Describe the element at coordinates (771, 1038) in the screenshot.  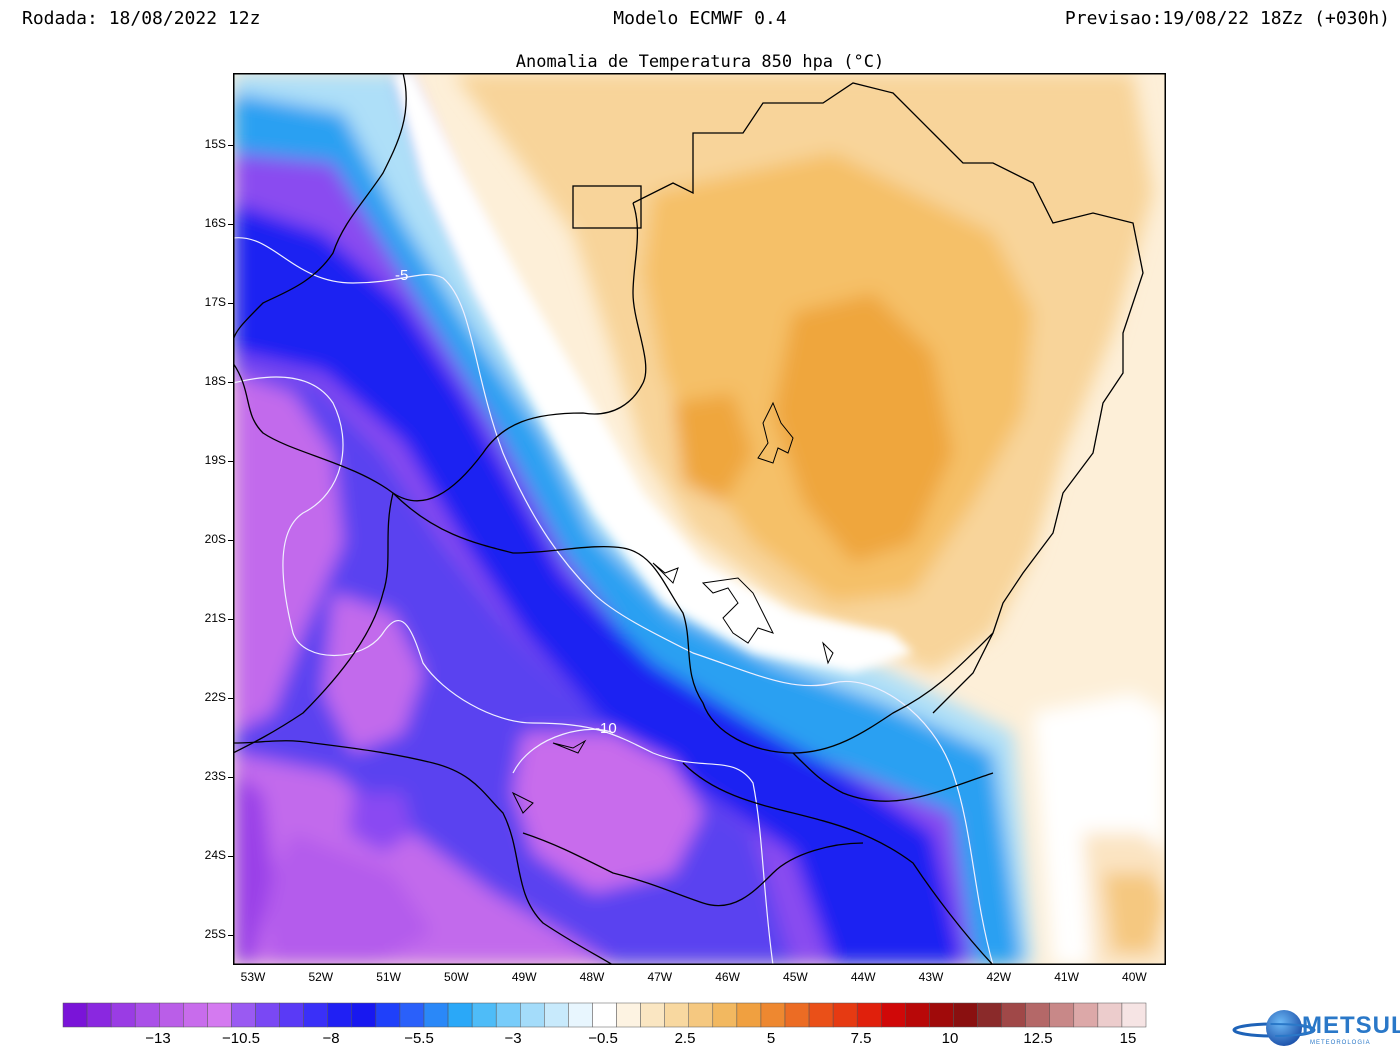
I see `colorbar-label: 5` at that location.